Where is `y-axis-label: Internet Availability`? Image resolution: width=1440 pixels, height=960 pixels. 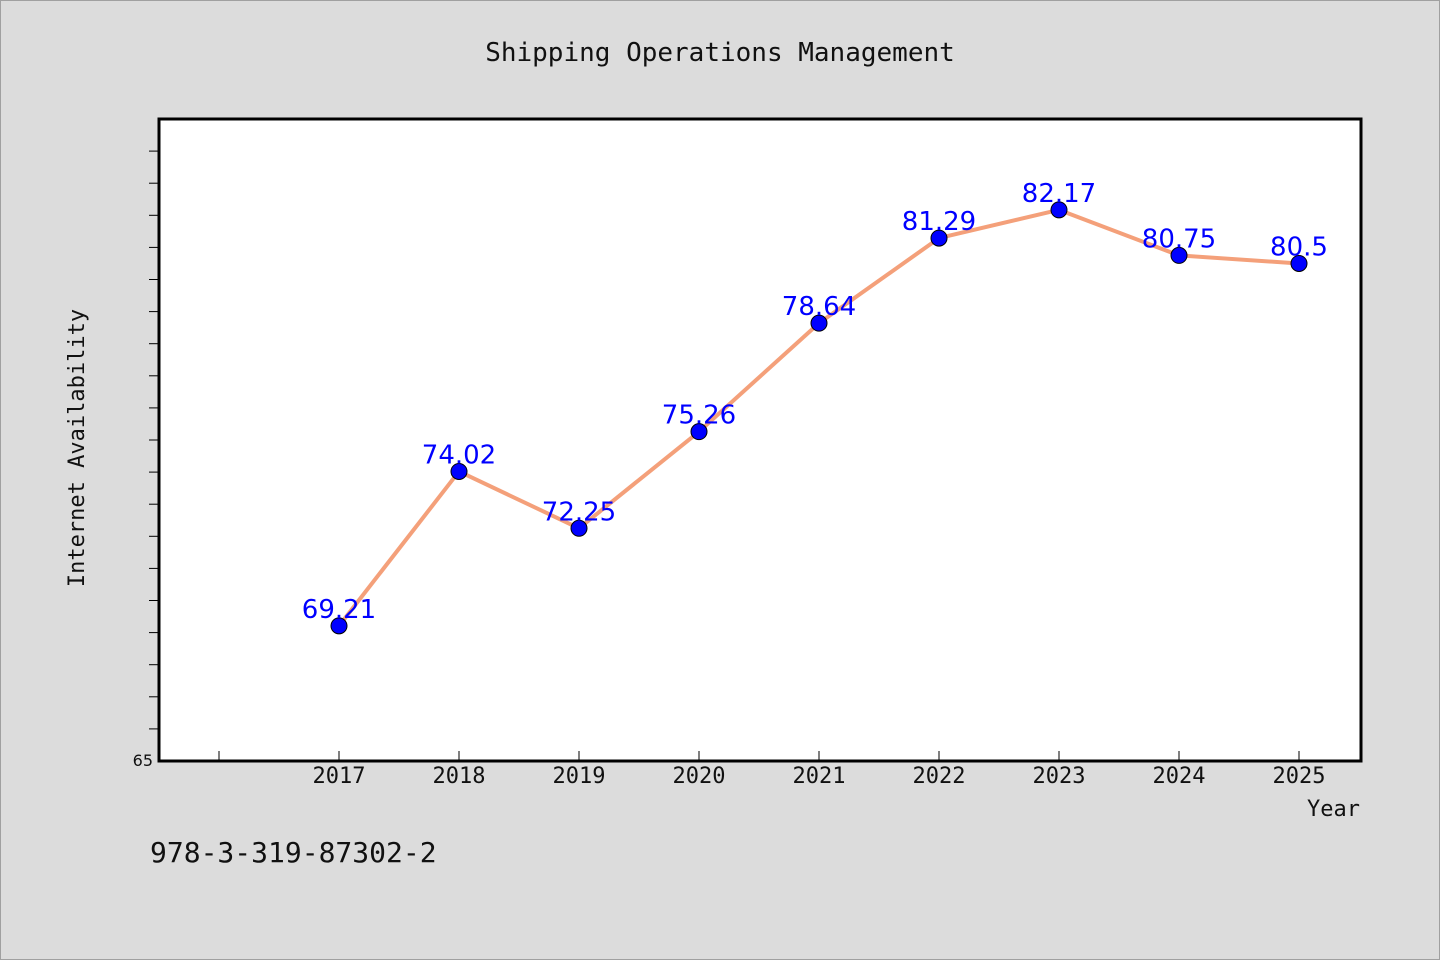 y-axis-label: Internet Availability is located at coordinates (77, 448).